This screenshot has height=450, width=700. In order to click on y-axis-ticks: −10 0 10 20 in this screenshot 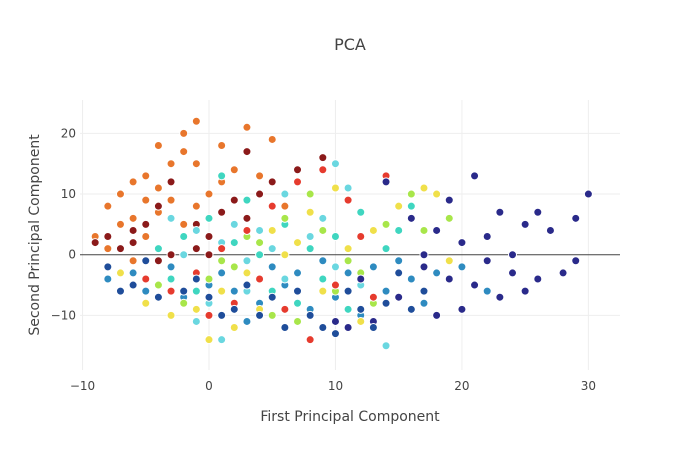, I will do `click(63, 224)`.